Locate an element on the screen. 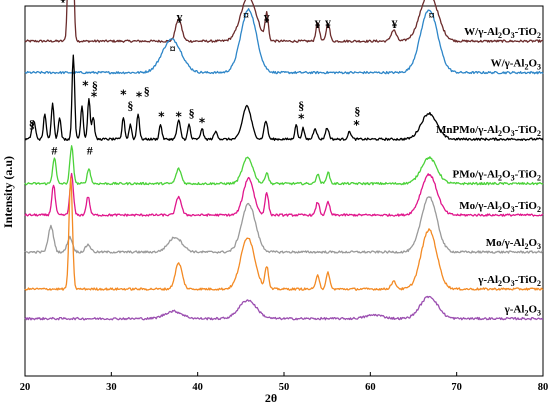 This screenshot has height=415, width=550. x-tick-label: 60 is located at coordinates (370, 387).